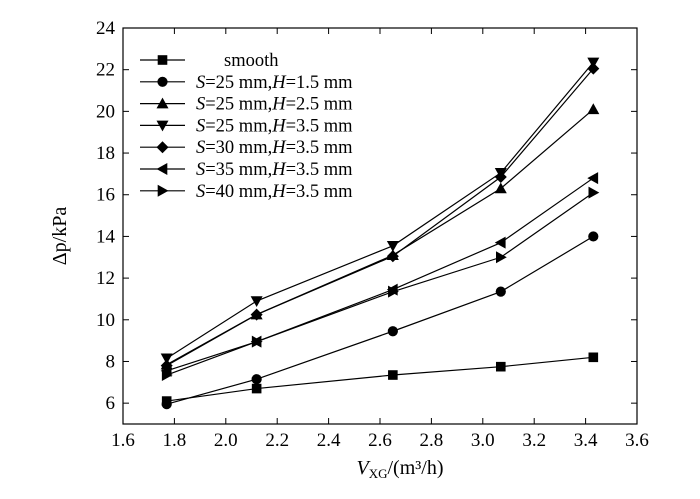 The width and height of the screenshot is (700, 499). Describe the element at coordinates (105, 153) in the screenshot. I see `y-tick-label: 18` at that location.